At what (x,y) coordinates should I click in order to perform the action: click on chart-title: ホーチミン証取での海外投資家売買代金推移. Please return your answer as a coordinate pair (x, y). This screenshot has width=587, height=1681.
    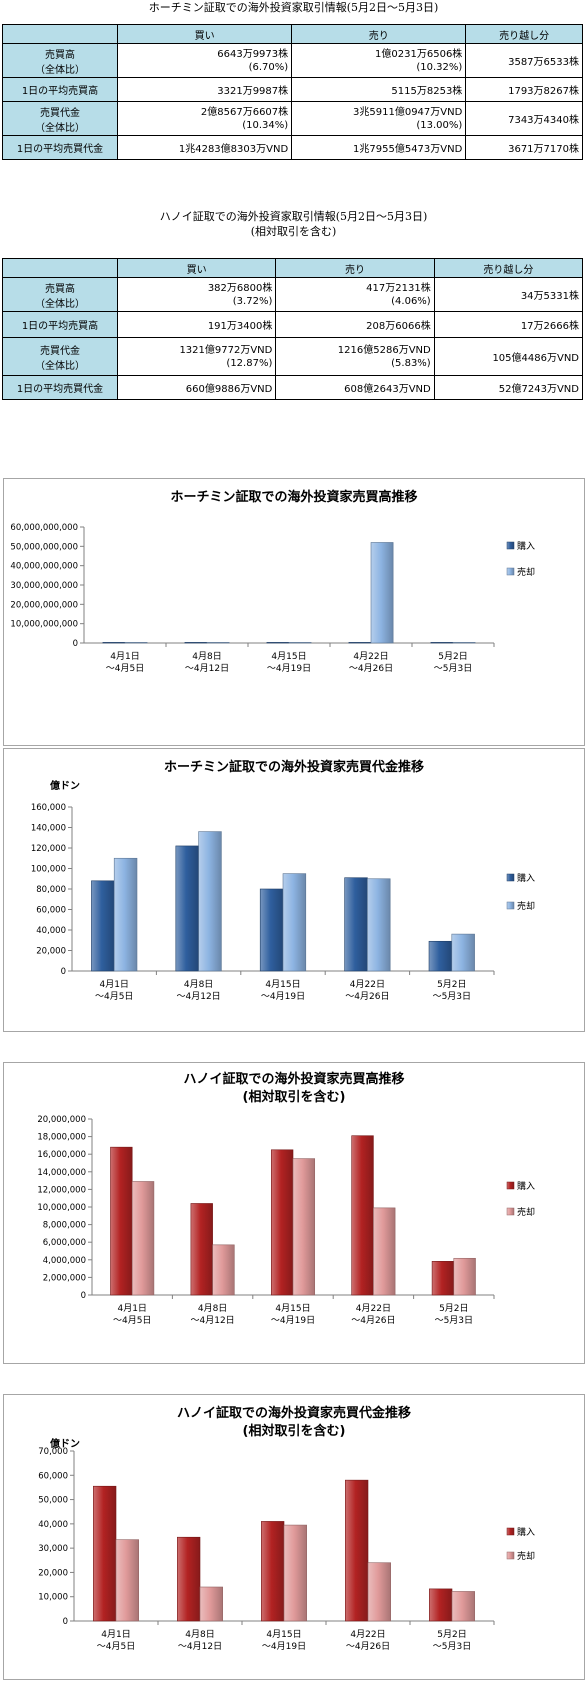
    Looking at the image, I should click on (294, 767).